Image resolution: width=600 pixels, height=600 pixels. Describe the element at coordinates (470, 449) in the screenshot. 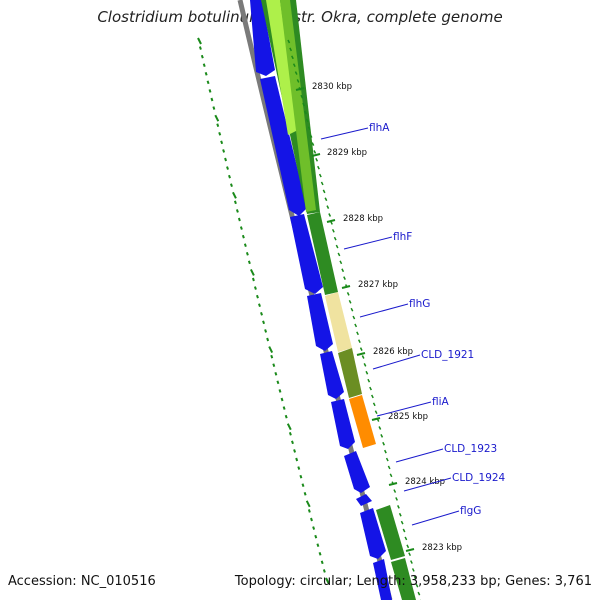

I see `gene-label: CLD_1923` at that location.